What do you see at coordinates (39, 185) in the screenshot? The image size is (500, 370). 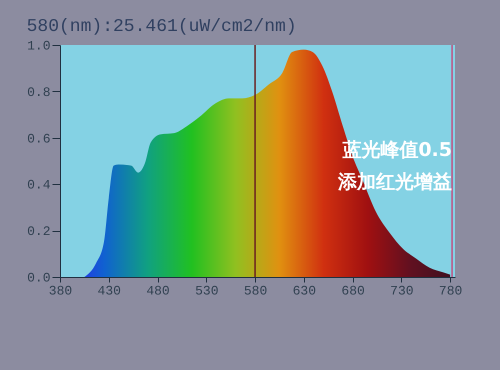 I see `y-tick-label: 0.4` at bounding box center [39, 185].